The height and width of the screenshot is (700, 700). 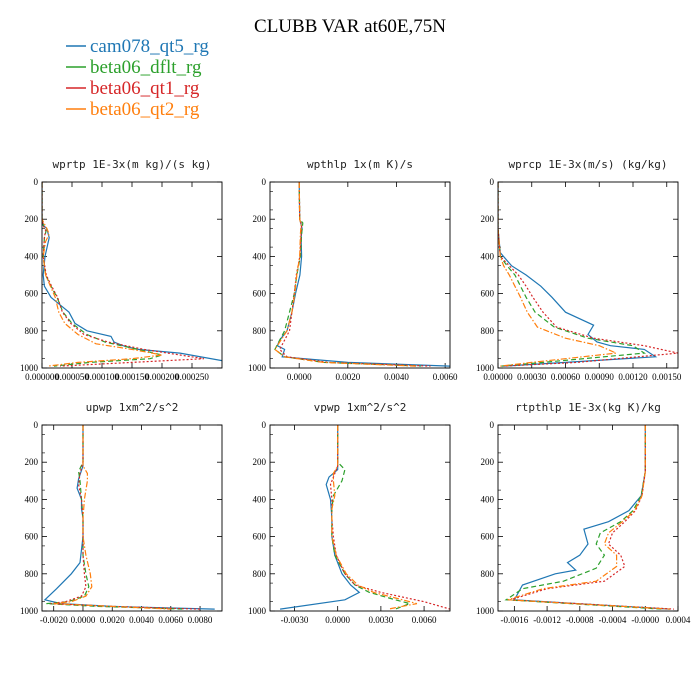 What do you see at coordinates (132, 407) in the screenshot?
I see `panel-title: upwp 1xm^2/s^2` at bounding box center [132, 407].